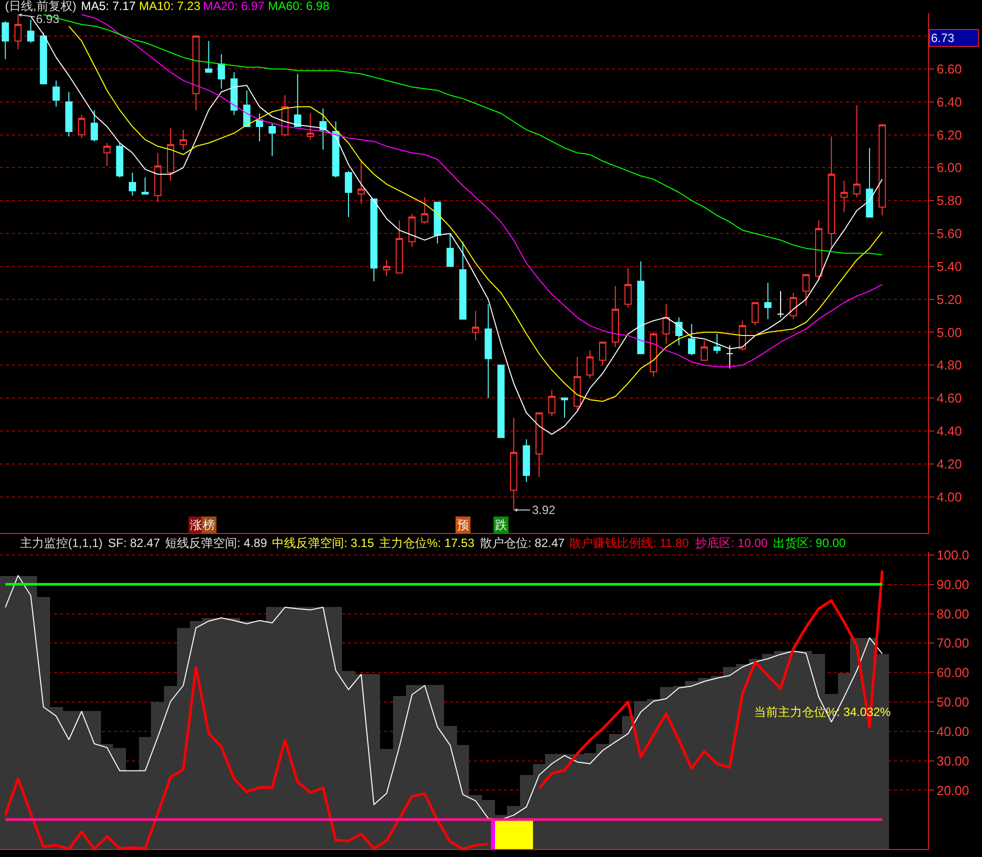 The height and width of the screenshot is (857, 982). Describe the element at coordinates (949, 102) in the screenshot. I see `y-tick-label: 6.40` at that location.